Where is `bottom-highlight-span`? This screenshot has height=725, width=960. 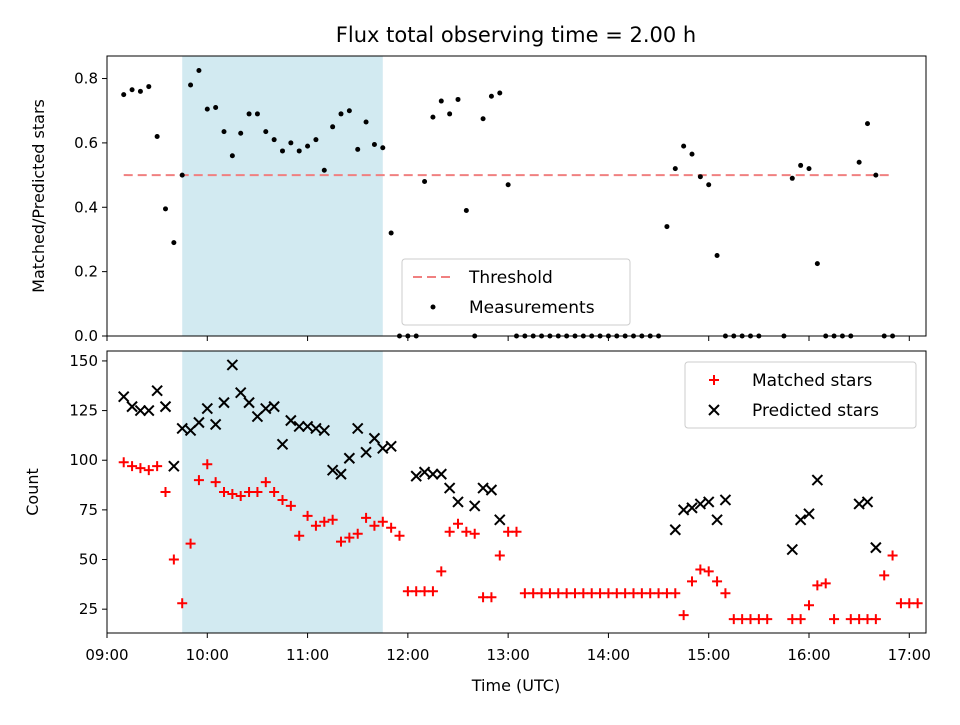
bottom-highlight-span is located at coordinates (282, 492).